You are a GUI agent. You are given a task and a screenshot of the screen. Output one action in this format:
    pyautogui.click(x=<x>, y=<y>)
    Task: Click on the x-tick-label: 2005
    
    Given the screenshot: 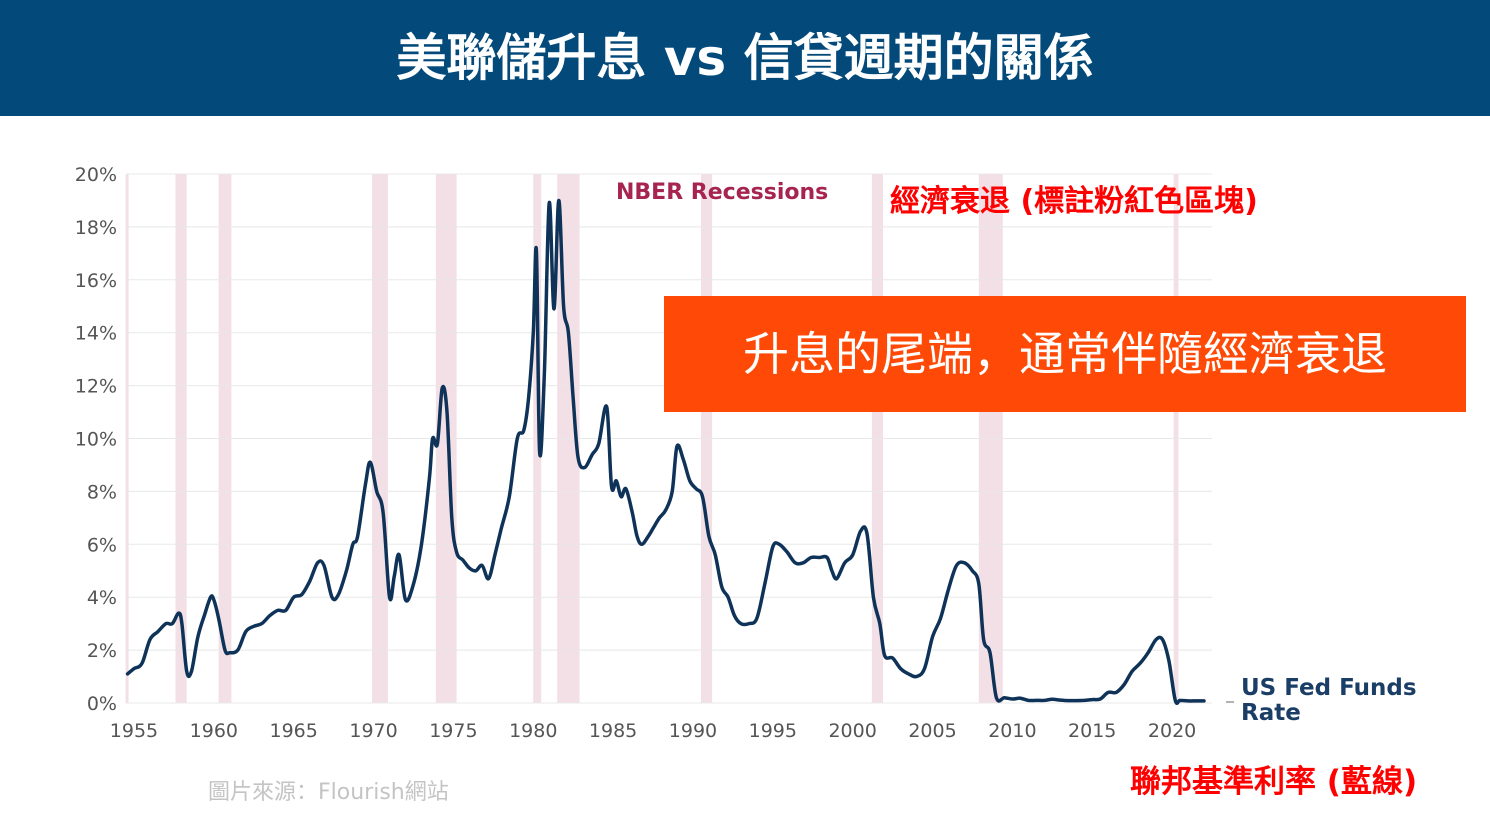 What is the action you would take?
    pyautogui.click(x=932, y=731)
    